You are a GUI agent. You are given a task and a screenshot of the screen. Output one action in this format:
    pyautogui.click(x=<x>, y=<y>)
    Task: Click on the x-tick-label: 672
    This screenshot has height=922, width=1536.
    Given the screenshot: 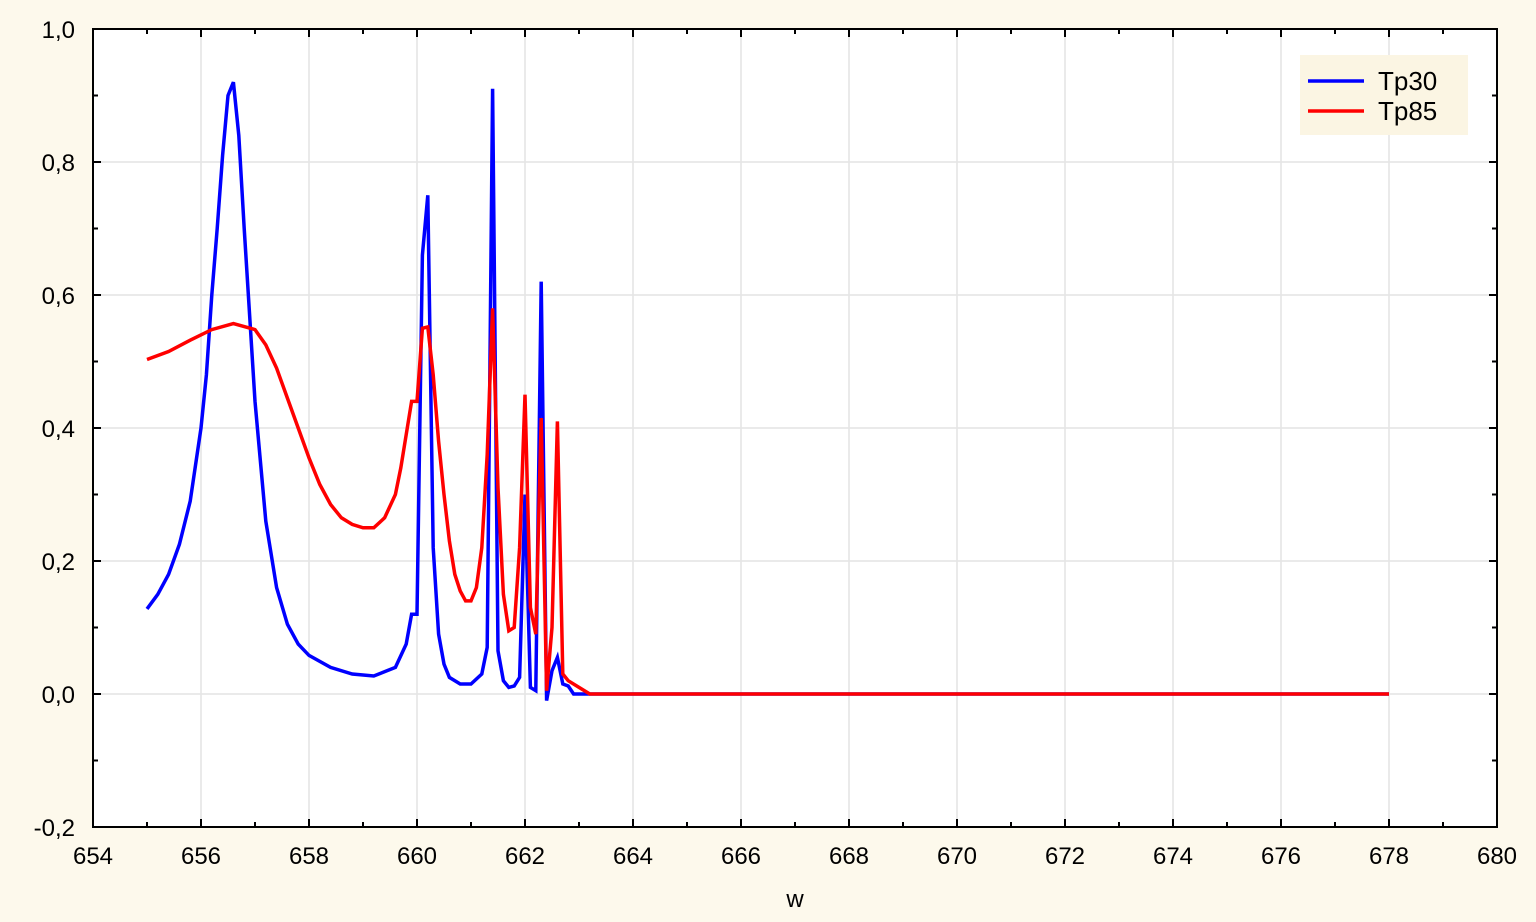 What is the action you would take?
    pyautogui.click(x=1065, y=856)
    